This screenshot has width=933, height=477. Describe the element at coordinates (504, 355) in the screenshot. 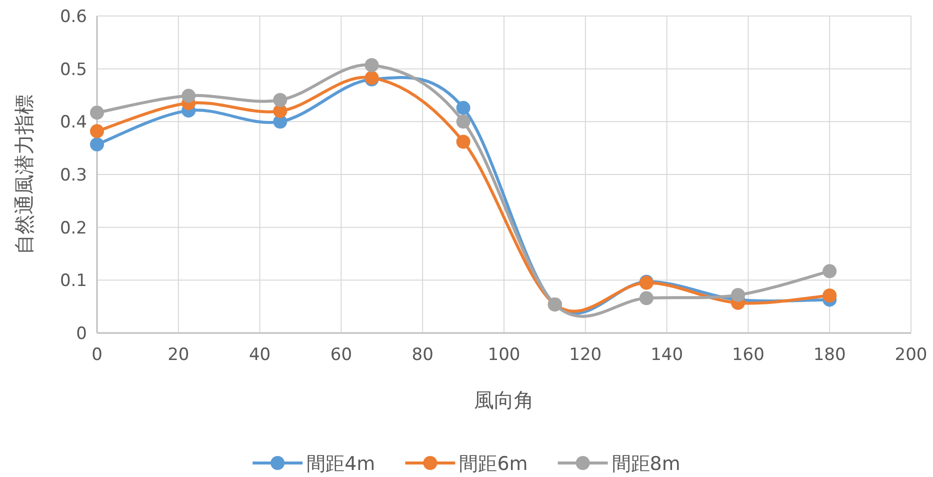

I see `x-tick-label: 100` at that location.